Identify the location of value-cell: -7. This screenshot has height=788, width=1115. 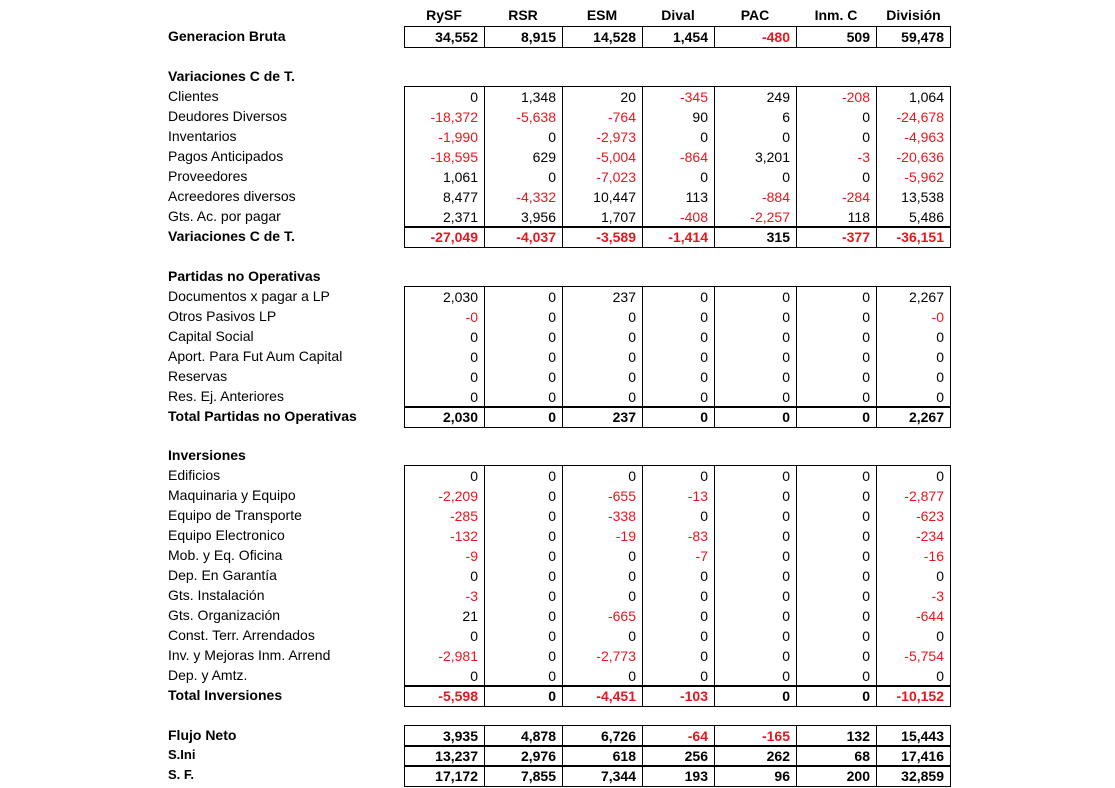
(701, 556).